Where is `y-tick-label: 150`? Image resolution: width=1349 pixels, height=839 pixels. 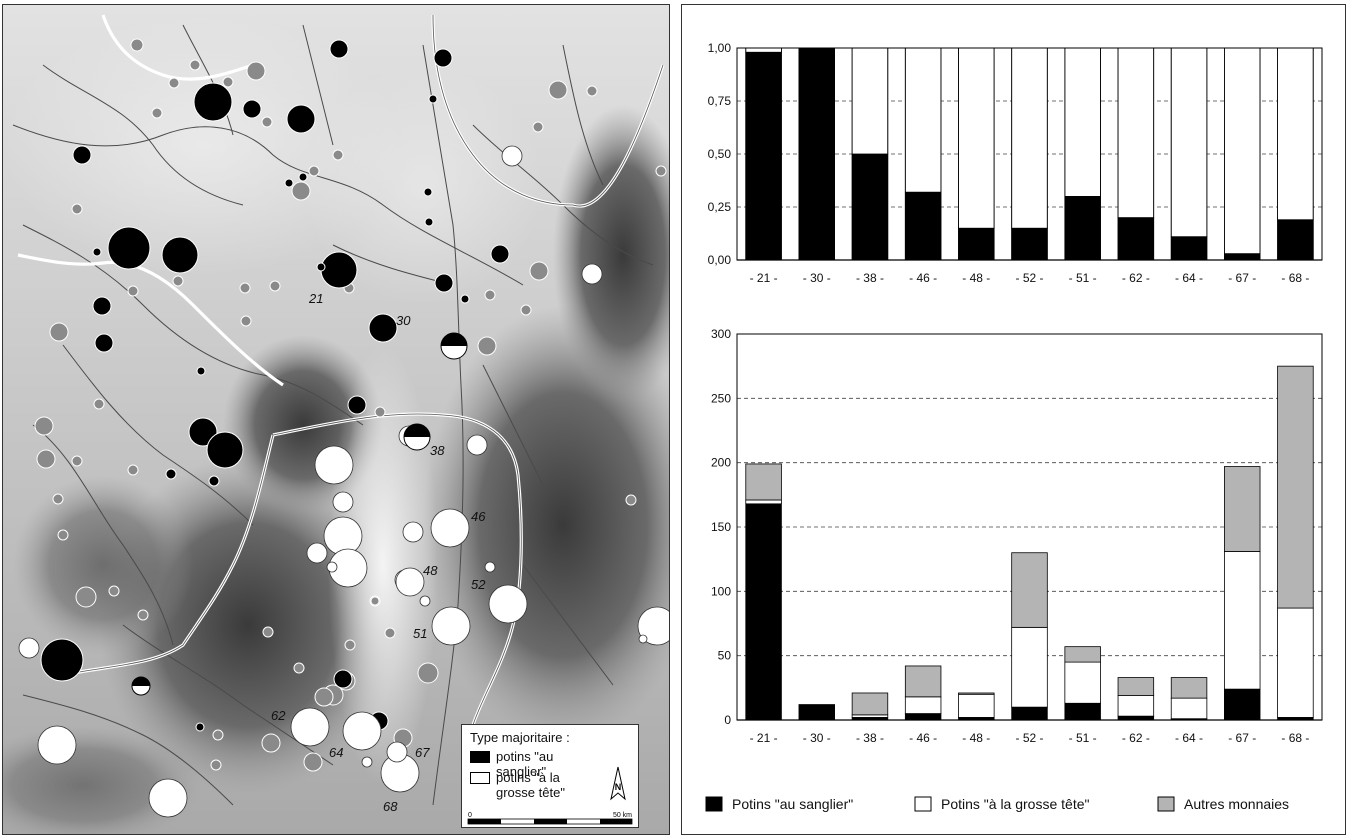 y-tick-label: 150 is located at coordinates (721, 527).